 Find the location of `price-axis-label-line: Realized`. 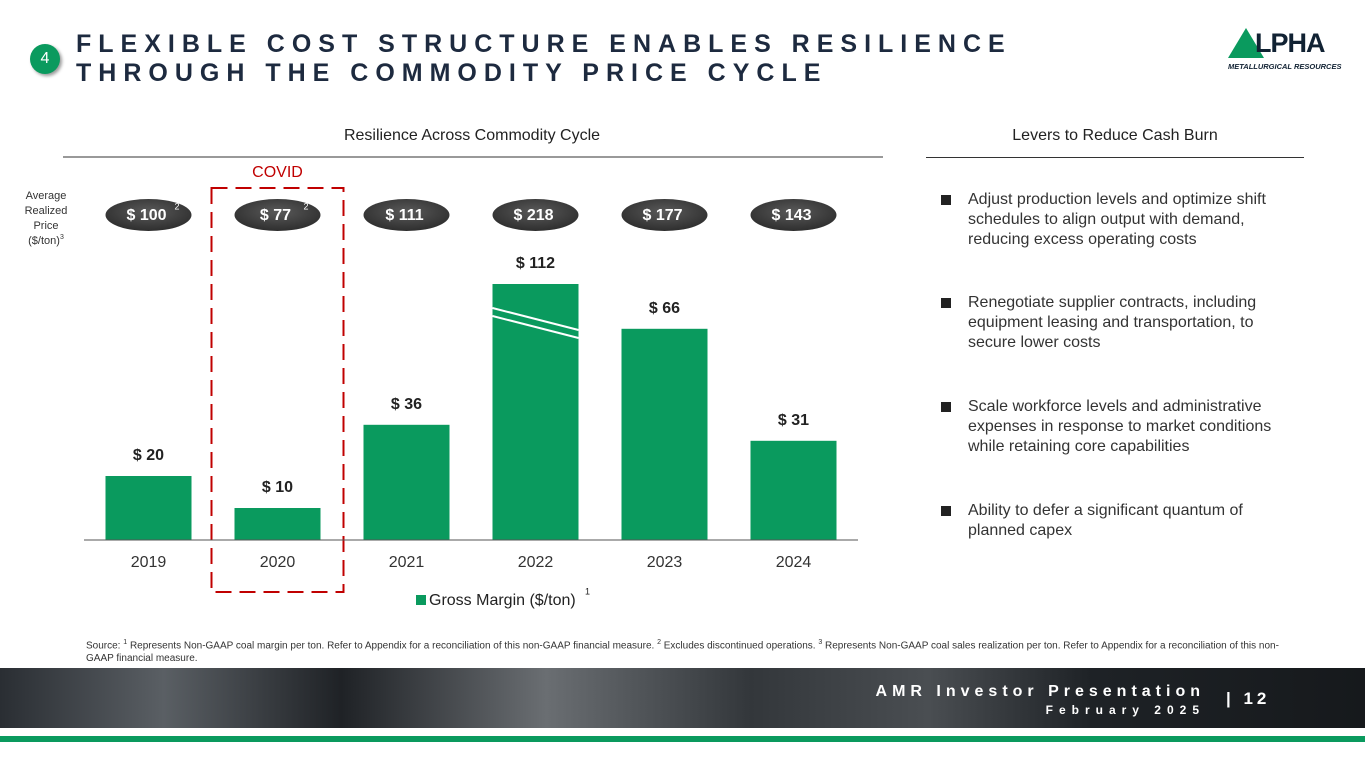

price-axis-label-line: Realized is located at coordinates (46, 211).